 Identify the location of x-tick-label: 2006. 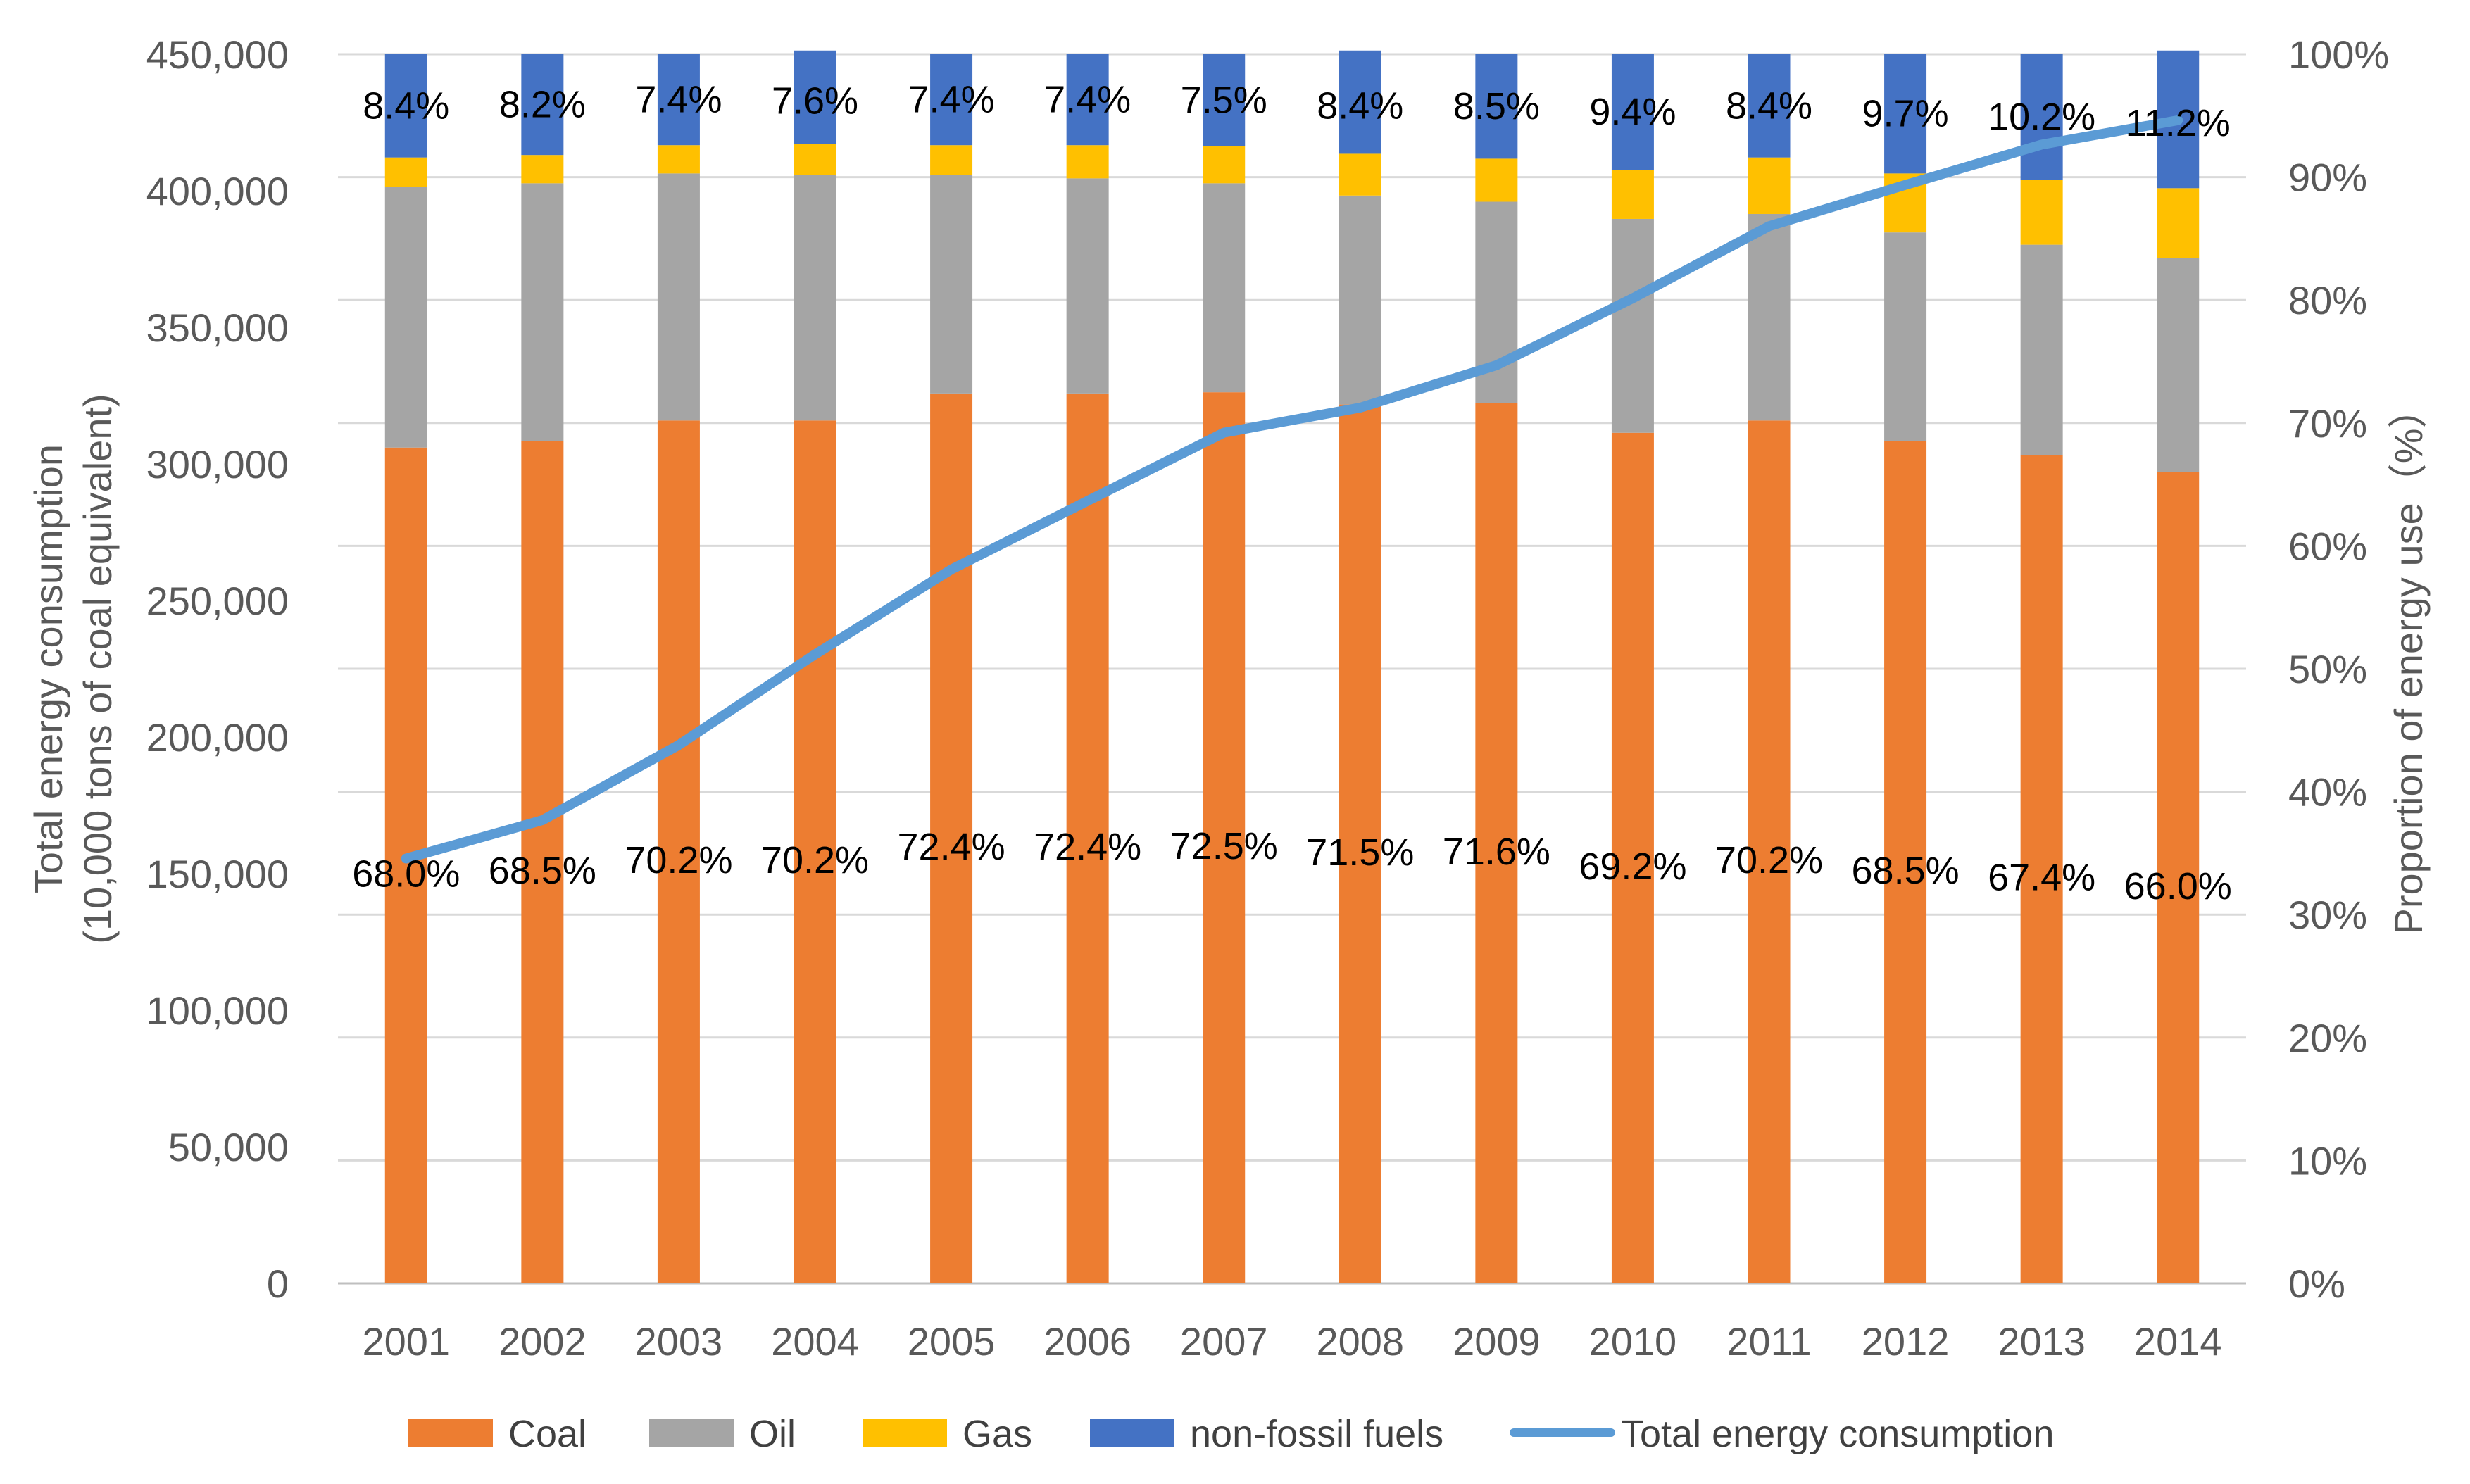
(1087, 1341).